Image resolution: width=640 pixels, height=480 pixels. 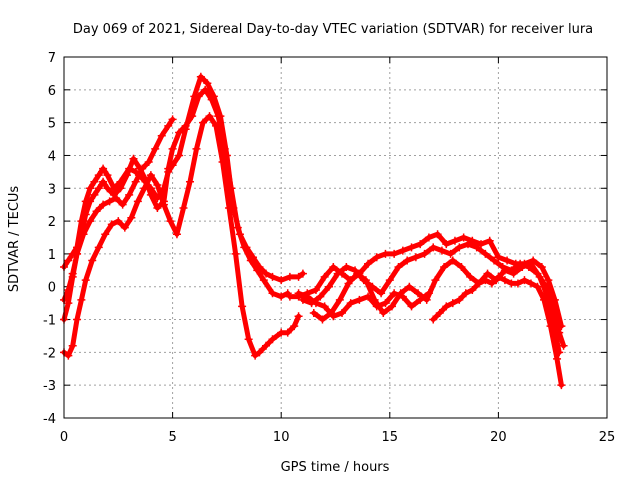 I want to click on x-axis-label: GPS time / hours, so click(x=335, y=467).